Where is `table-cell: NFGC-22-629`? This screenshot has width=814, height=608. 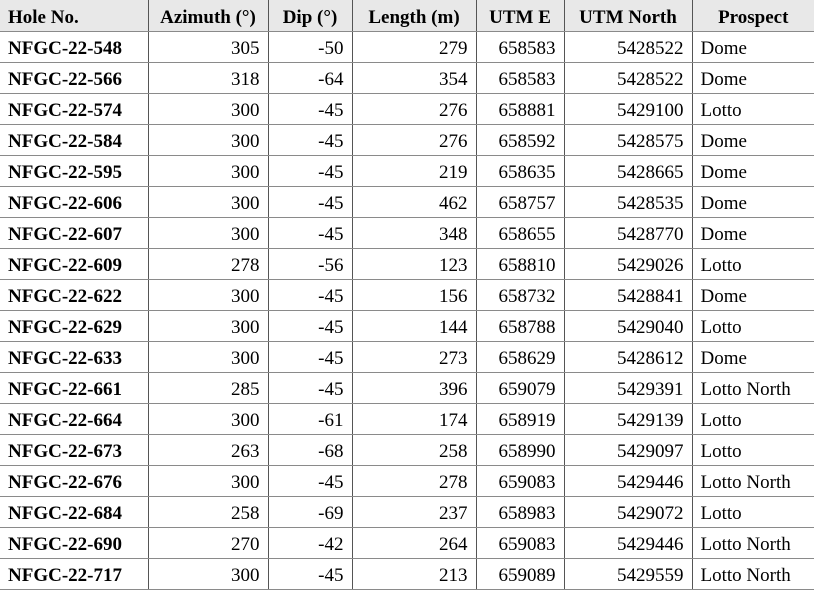 table-cell: NFGC-22-629 is located at coordinates (74, 326).